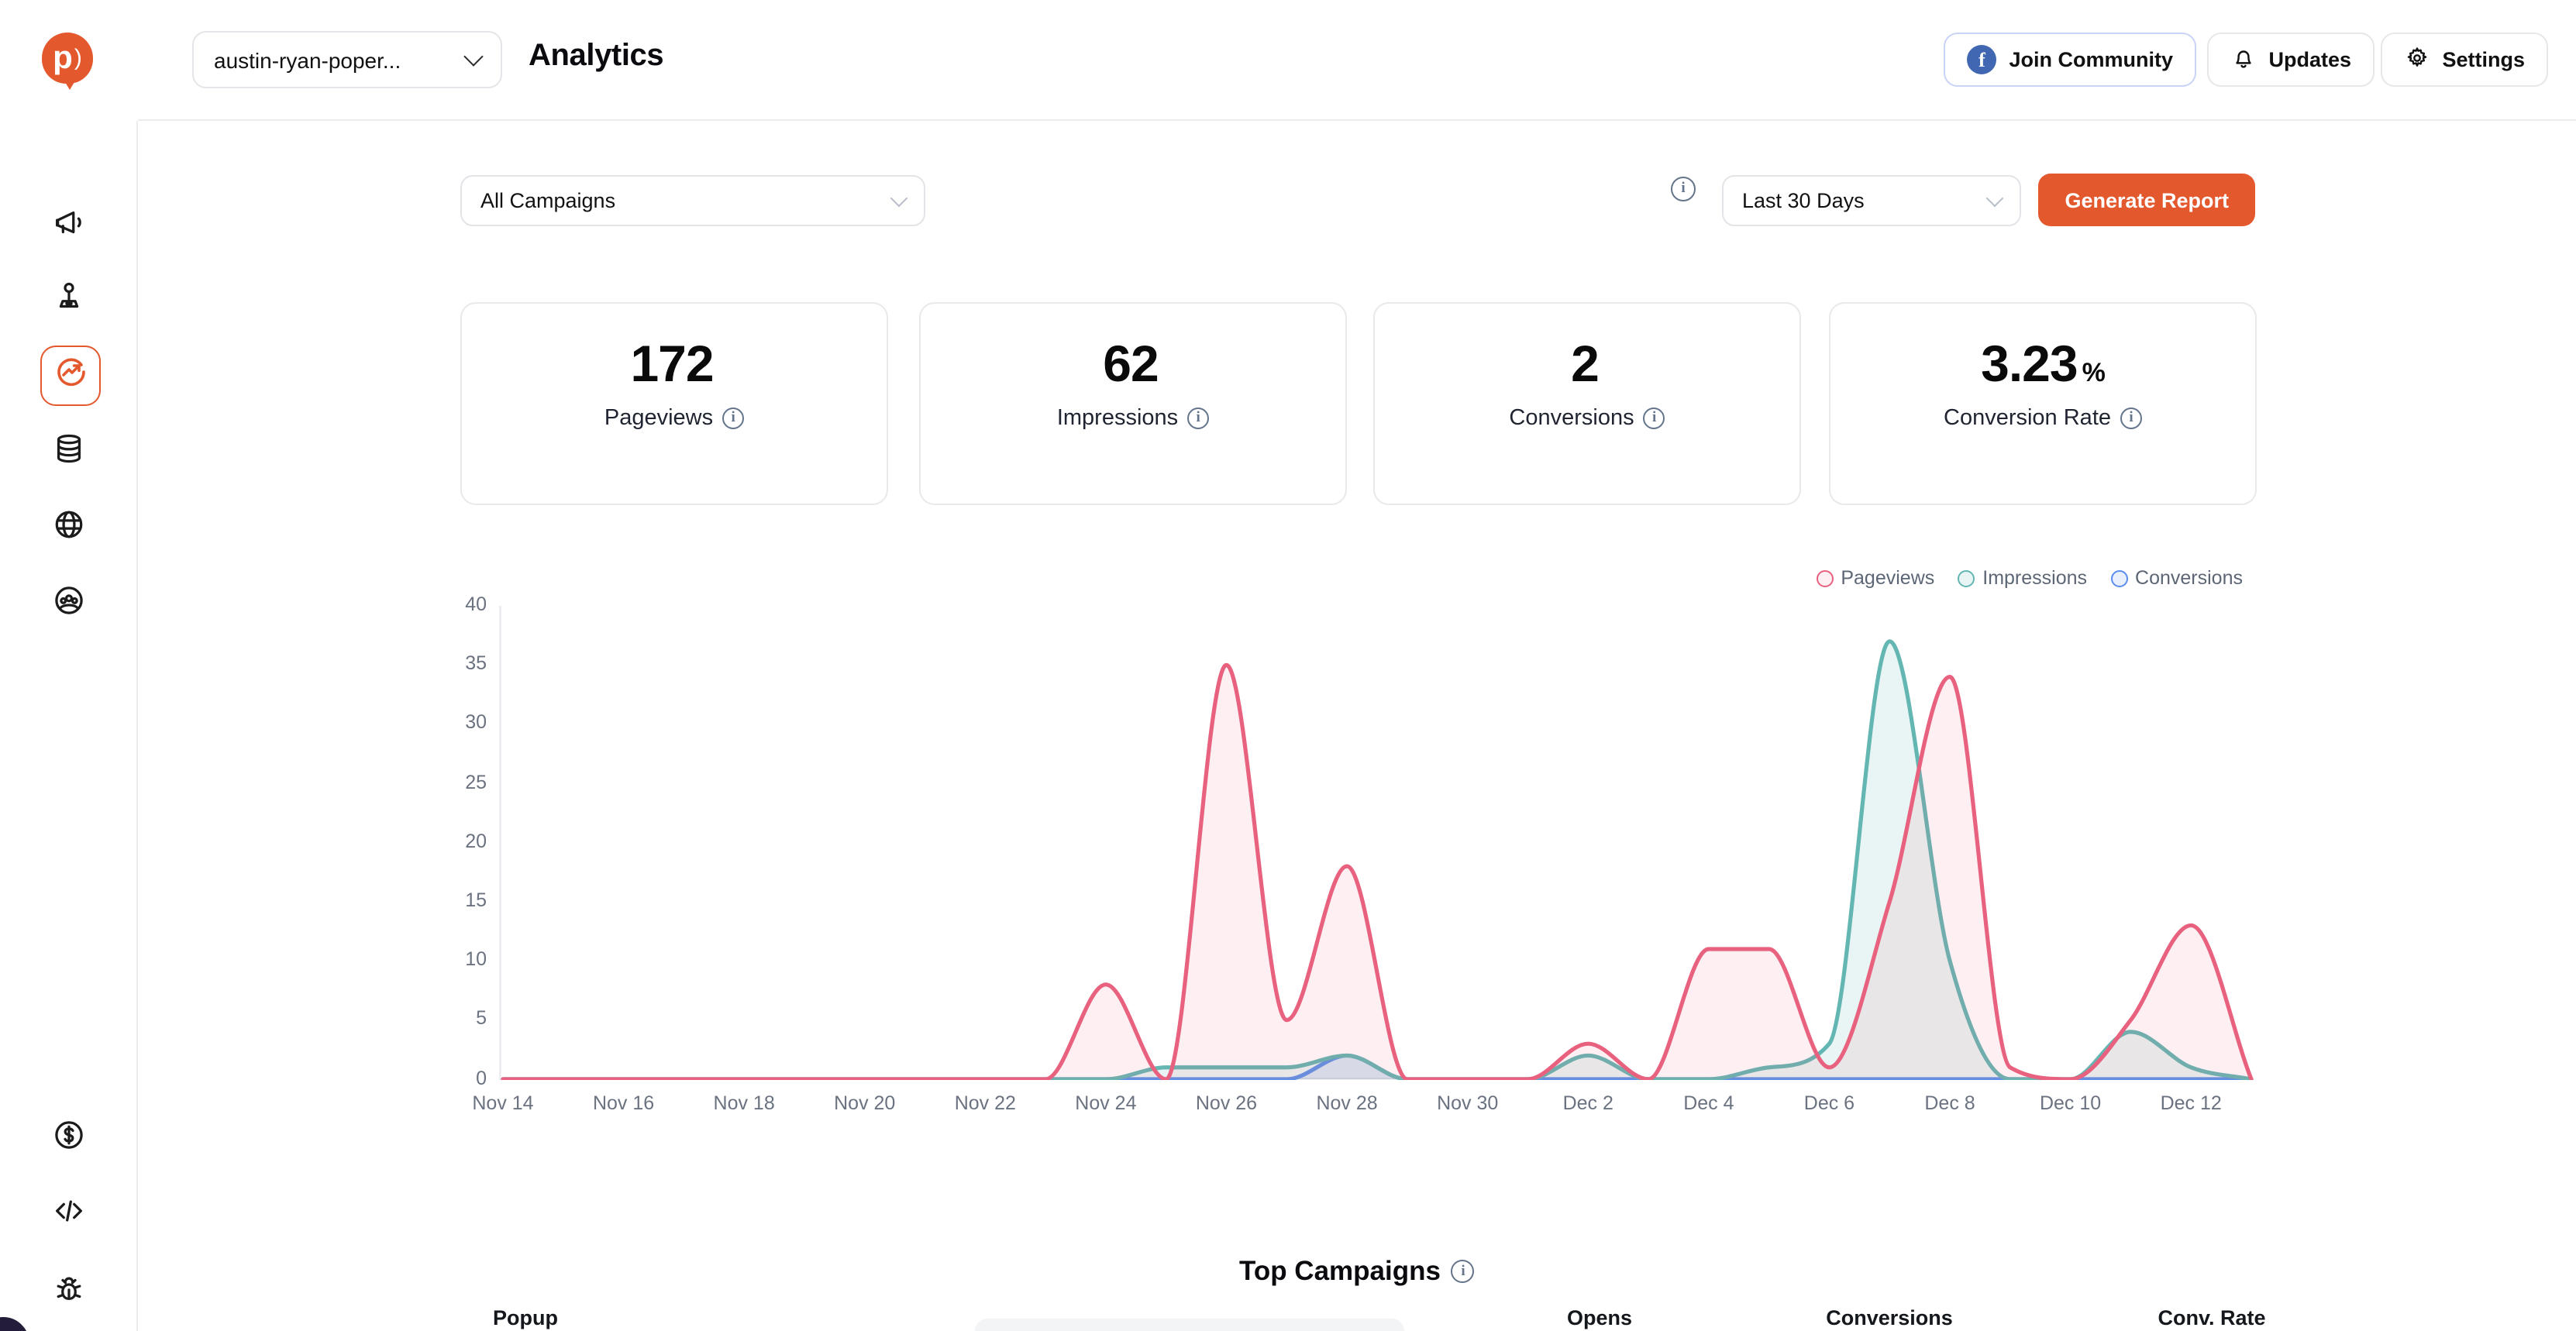 The width and height of the screenshot is (2576, 1331). Describe the element at coordinates (69, 527) in the screenshot. I see `sidebar-item-sites` at that location.